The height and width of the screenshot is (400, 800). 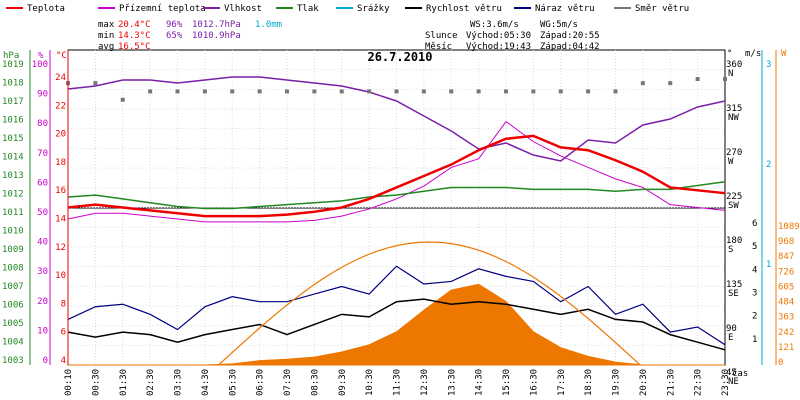 What do you see at coordinates (786, 348) in the screenshot?
I see `solar-tick: 121` at bounding box center [786, 348].